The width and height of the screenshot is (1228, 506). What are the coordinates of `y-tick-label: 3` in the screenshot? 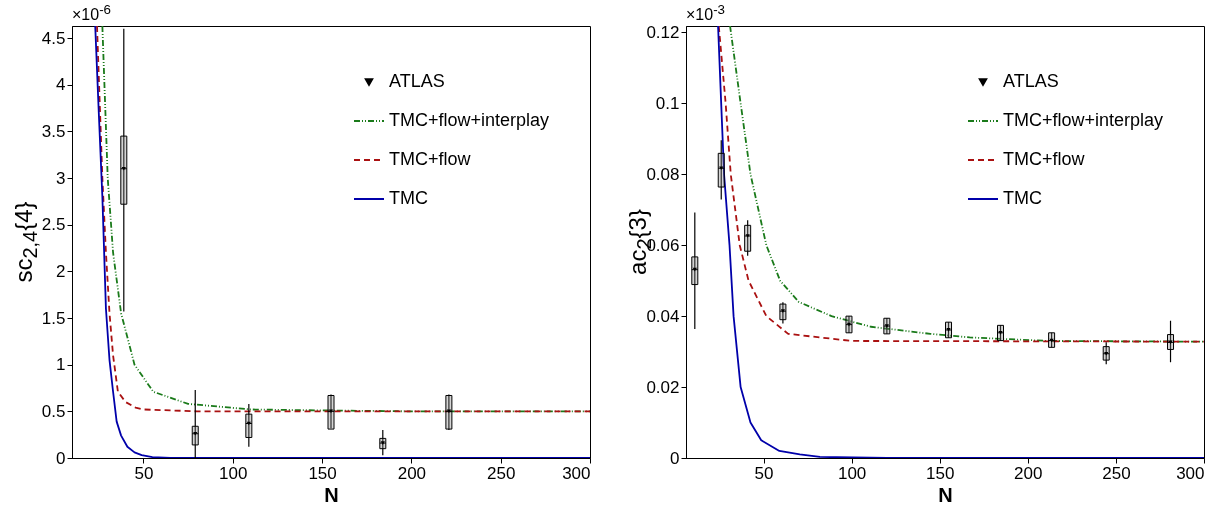 It's located at (61, 178).